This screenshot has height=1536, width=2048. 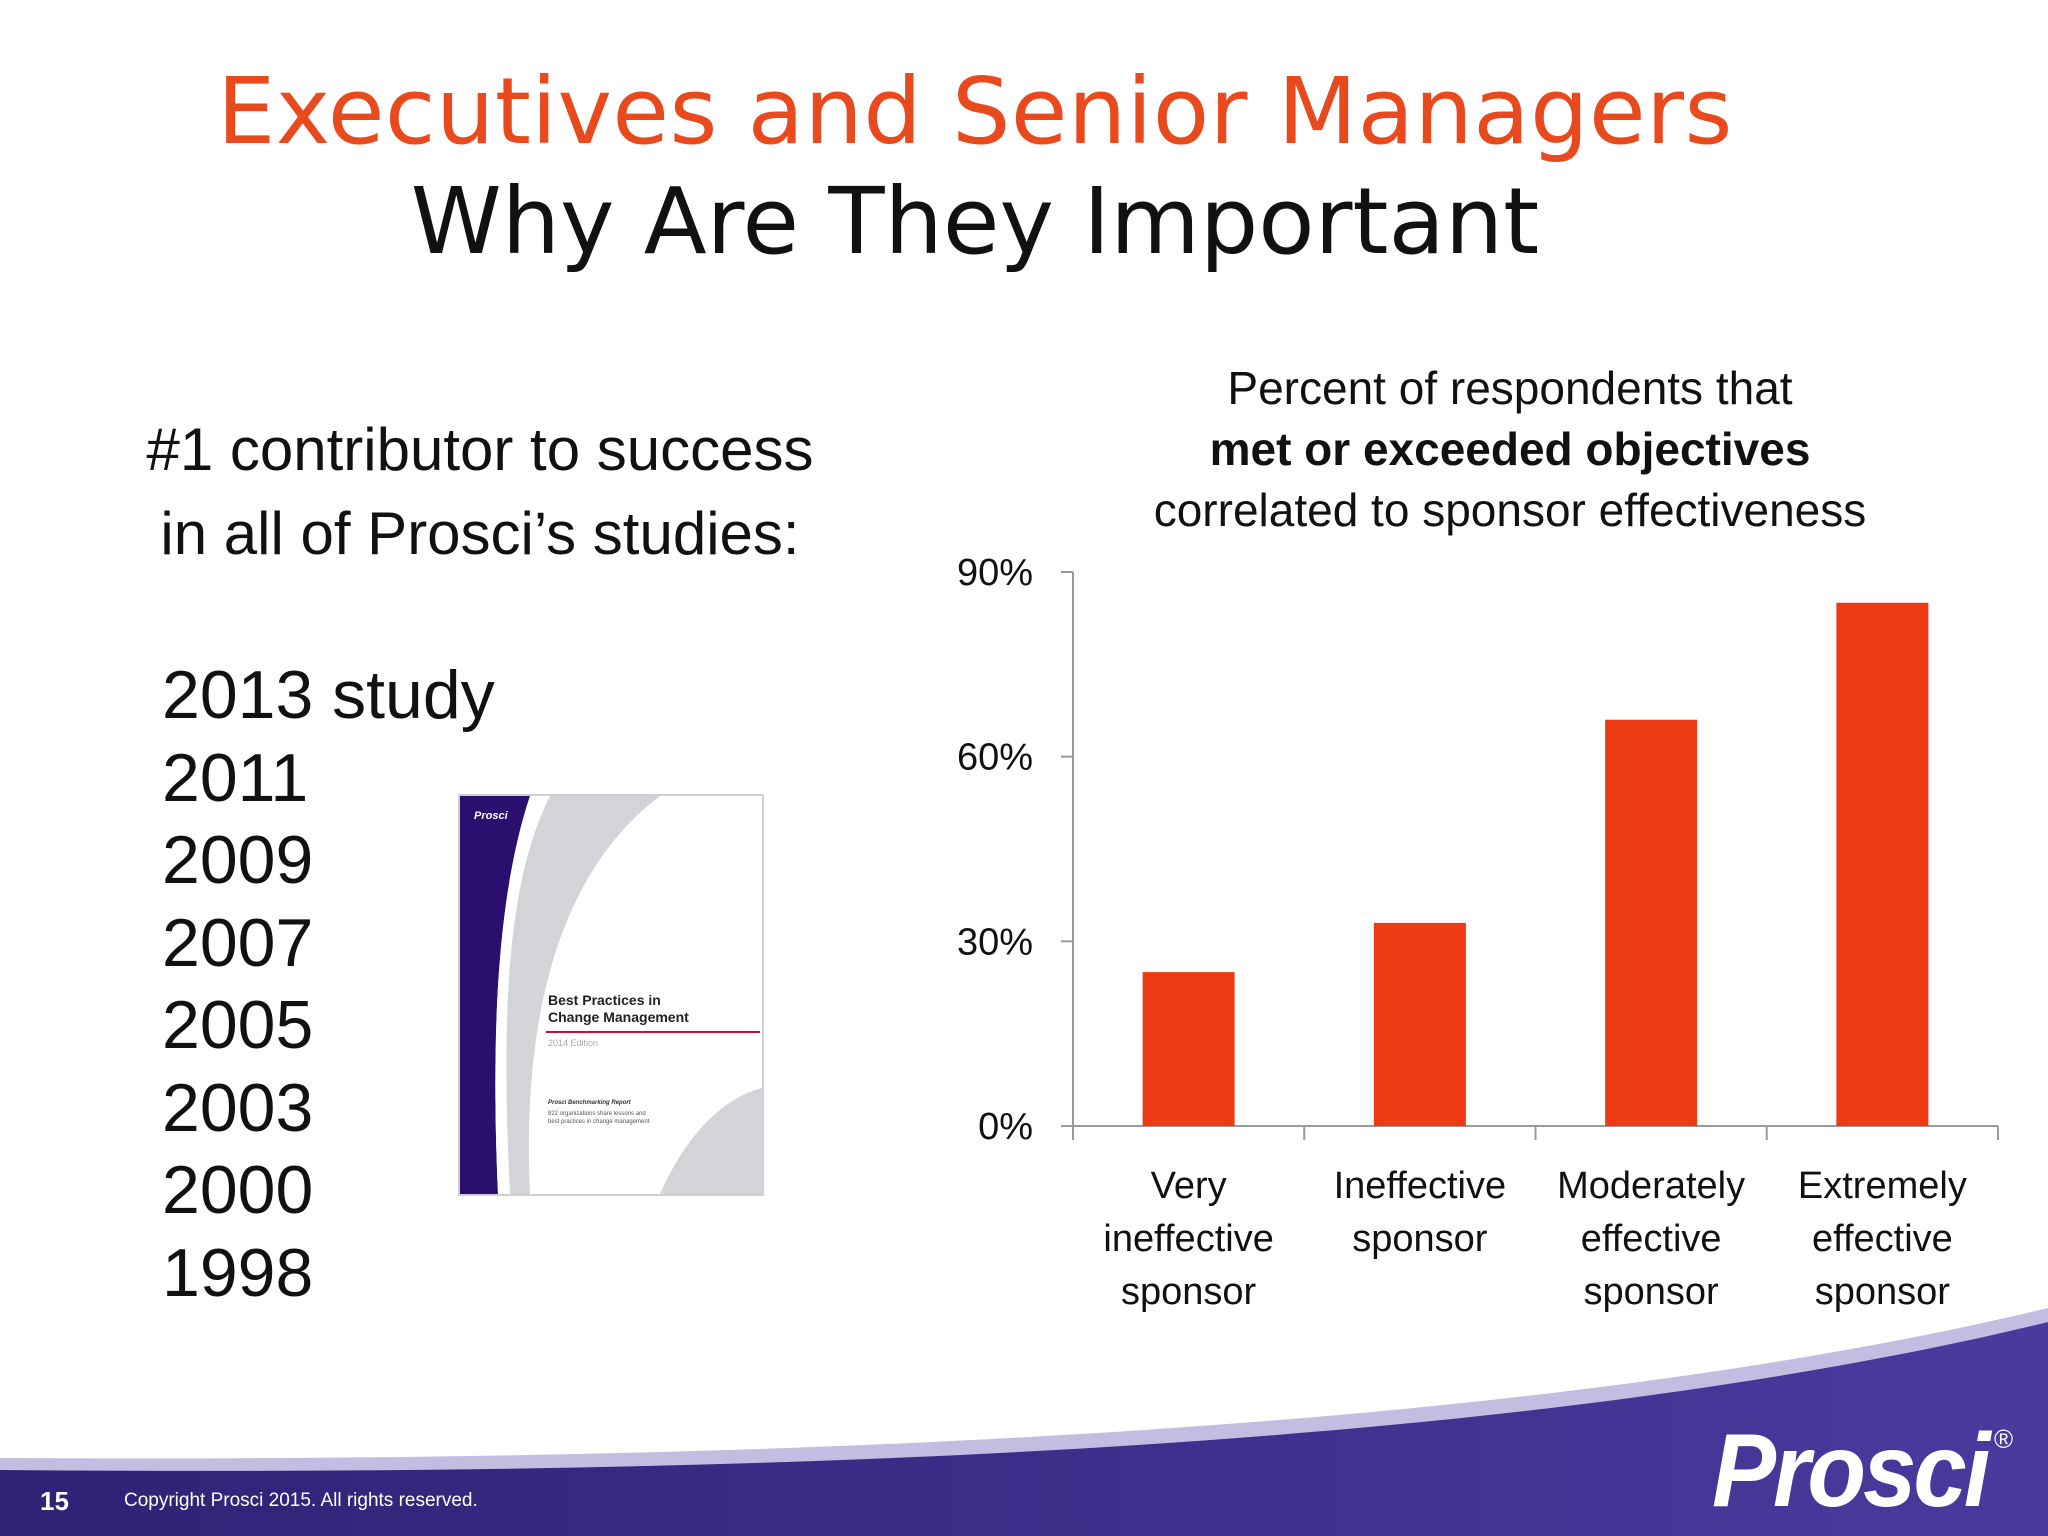 What do you see at coordinates (604, 1000) in the screenshot?
I see `report-title-line-1: Best Practices in` at bounding box center [604, 1000].